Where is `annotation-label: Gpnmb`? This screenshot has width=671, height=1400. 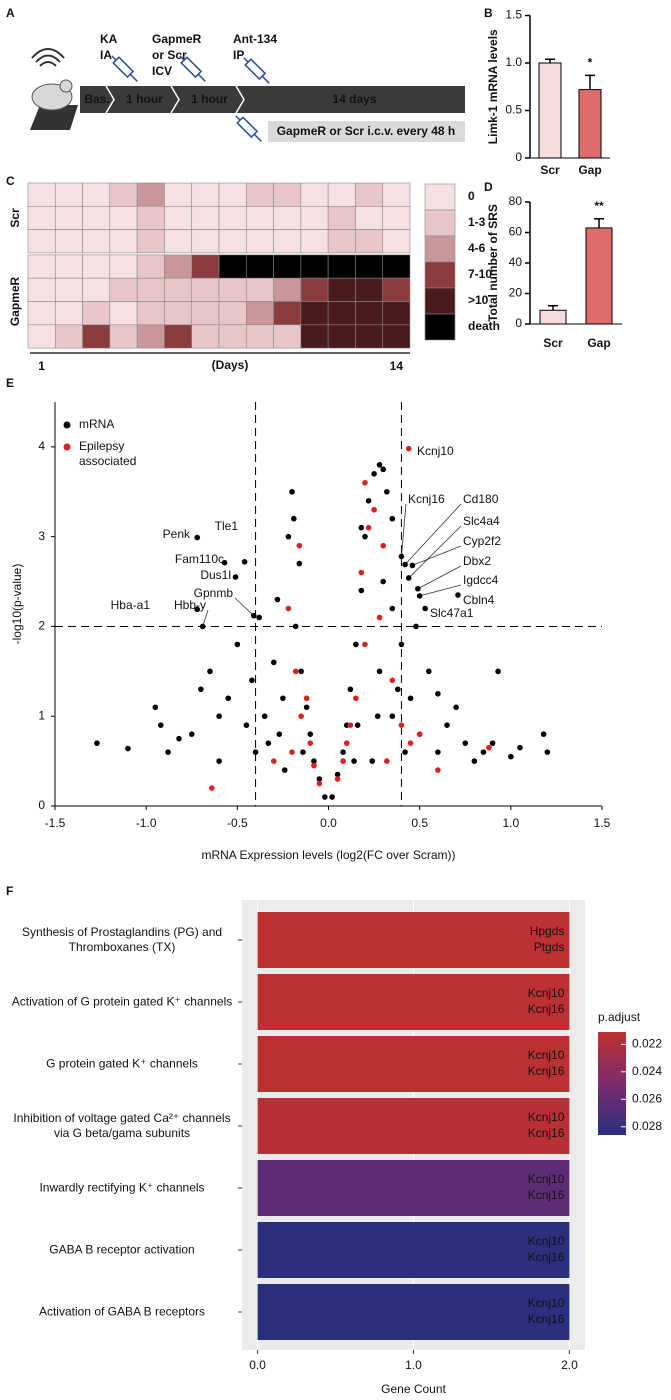
annotation-label: Gpnmb is located at coordinates (214, 593).